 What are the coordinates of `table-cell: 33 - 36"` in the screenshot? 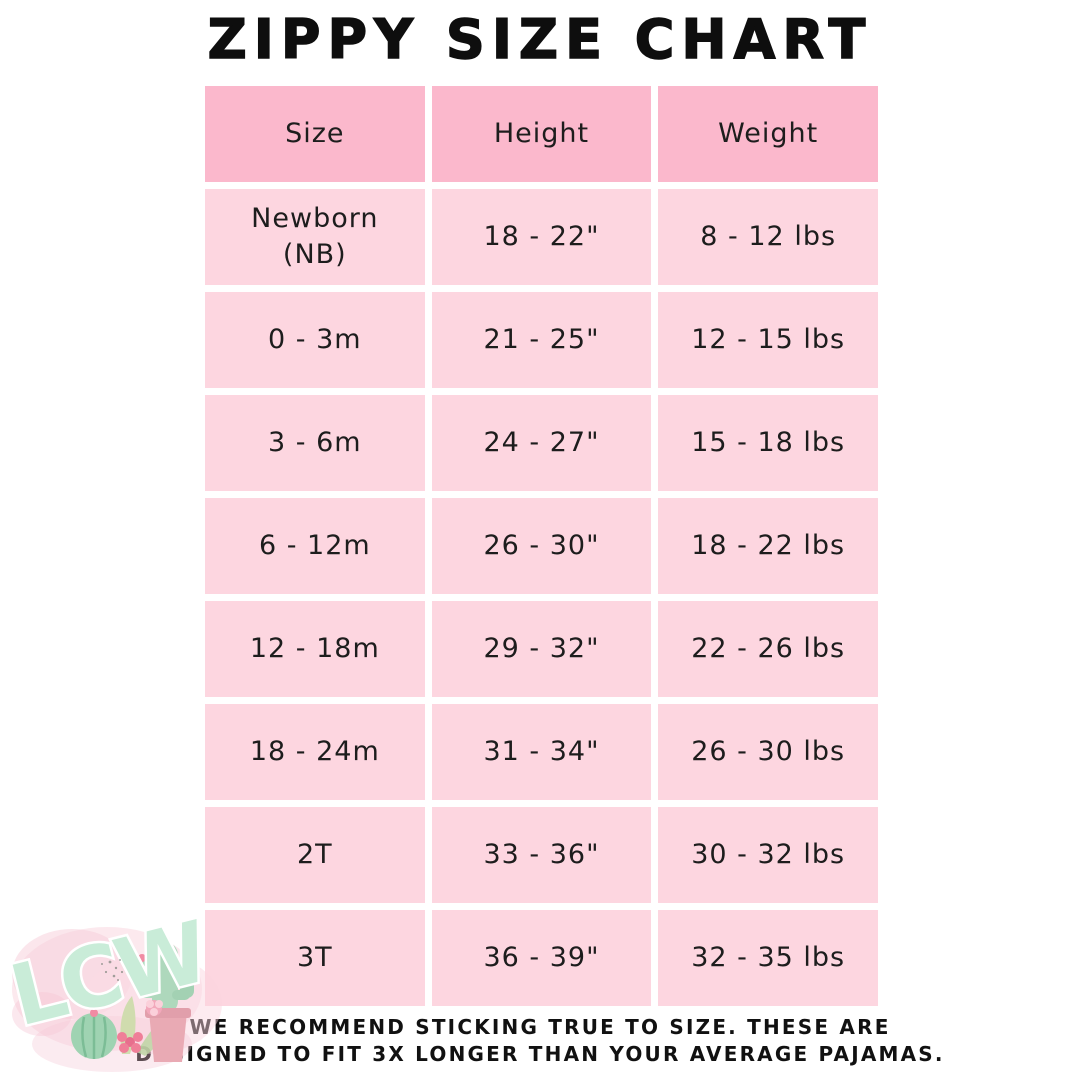 It's located at (541, 855).